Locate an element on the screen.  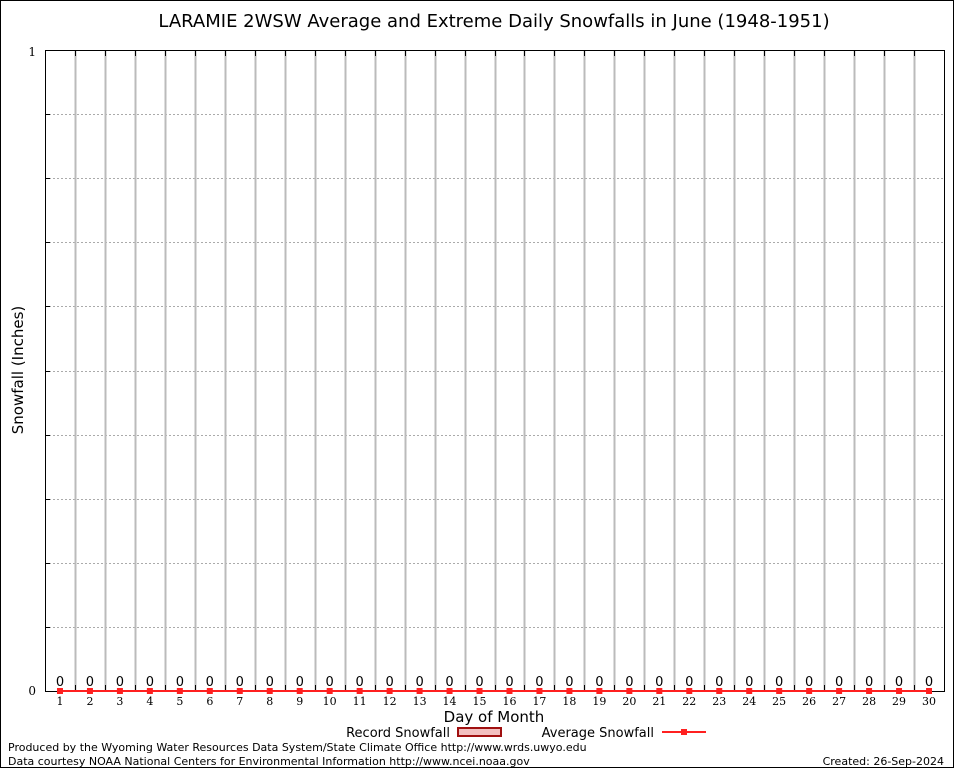
x-tick-label-22: 22 is located at coordinates (689, 701).